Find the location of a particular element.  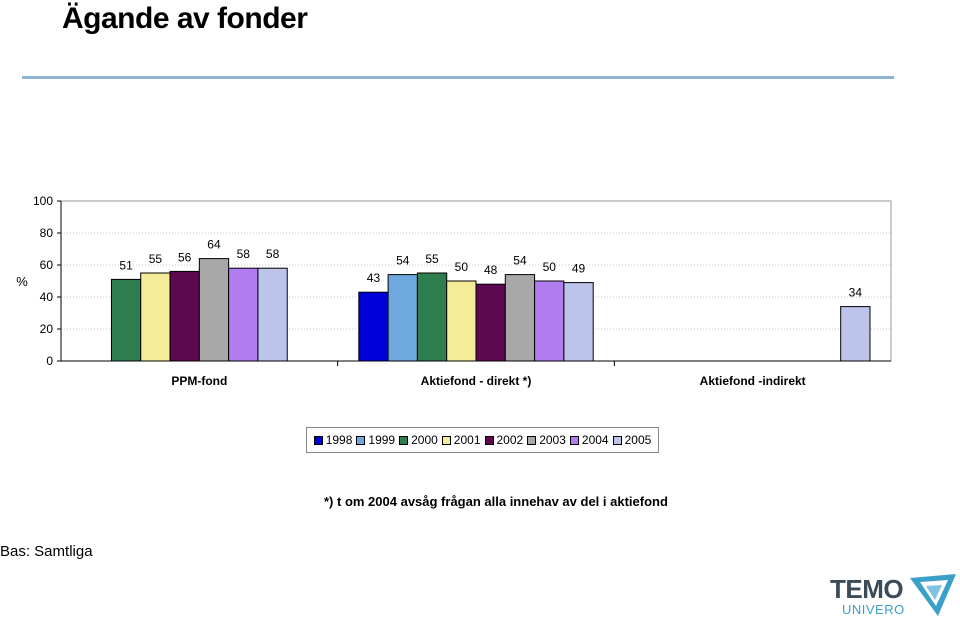

data-label: 64 is located at coordinates (214, 245).